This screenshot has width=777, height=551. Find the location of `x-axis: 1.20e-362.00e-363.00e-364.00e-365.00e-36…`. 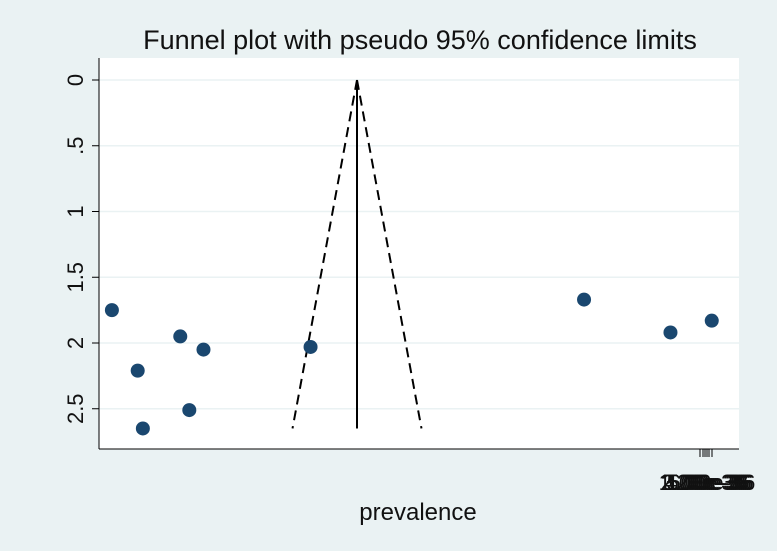

x-axis: 1.20e-362.00e-363.00e-364.00e-365.00e-36… is located at coordinates (427, 471).